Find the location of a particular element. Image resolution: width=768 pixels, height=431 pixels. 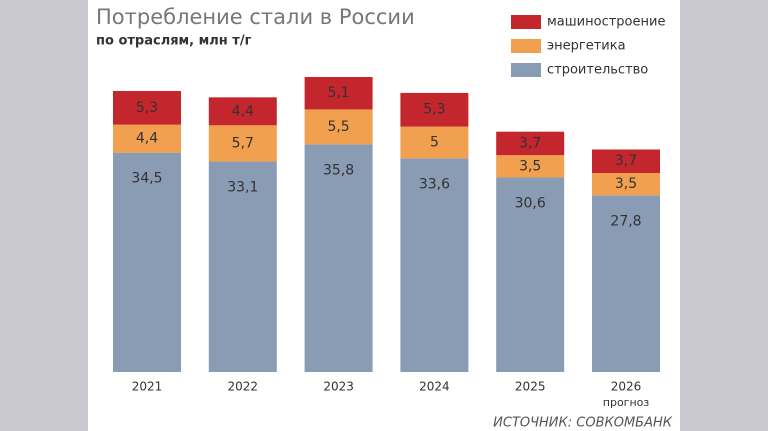

value-label: 30,6 is located at coordinates (530, 203).